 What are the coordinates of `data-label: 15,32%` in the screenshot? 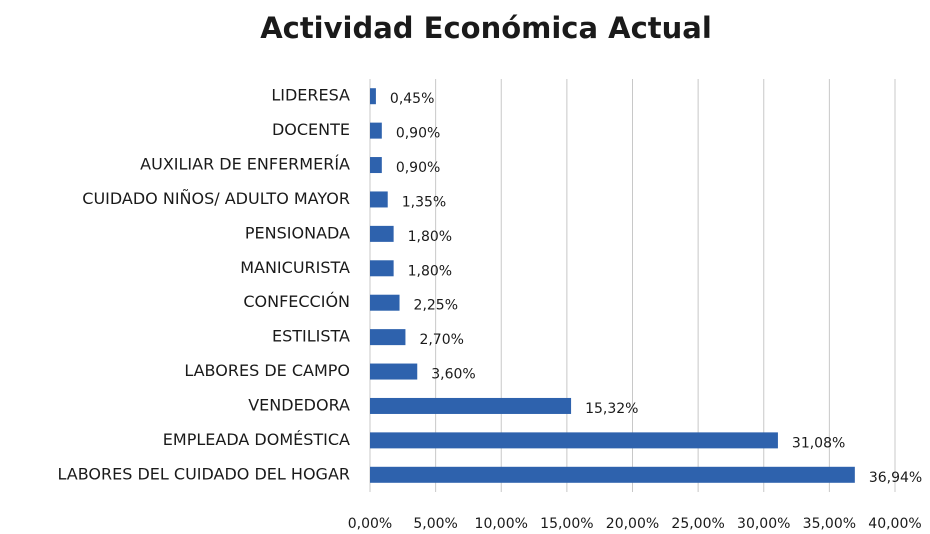 It's located at (611, 409).